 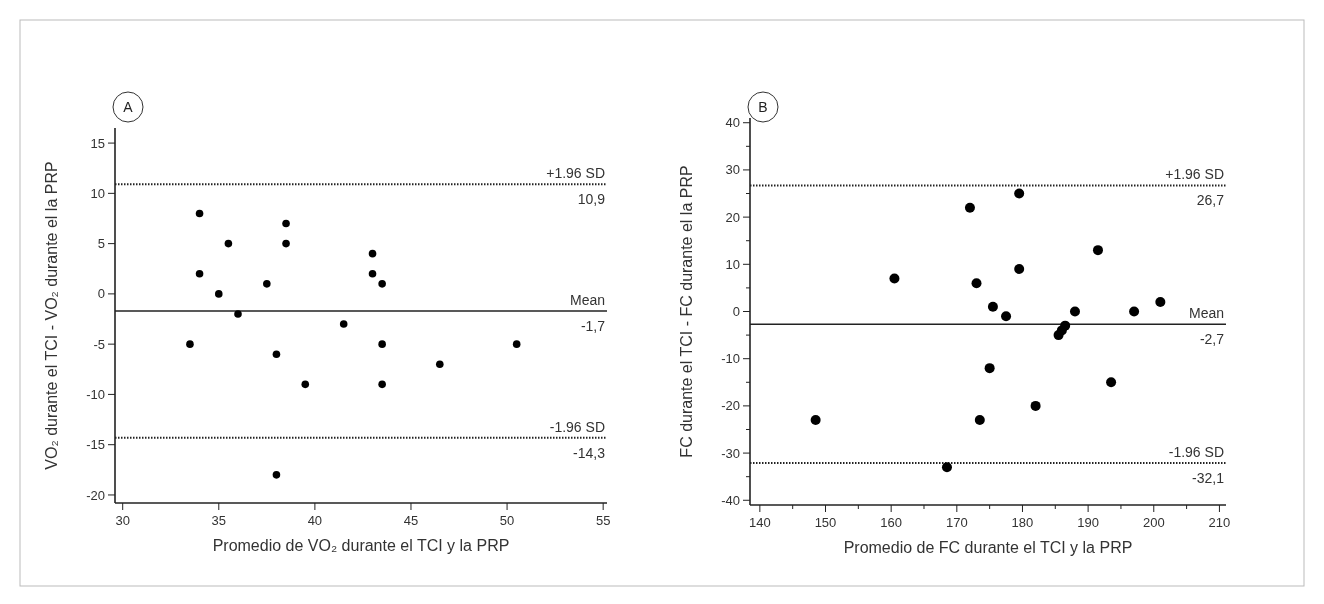 I want to click on y-tick-label: -15, so click(x=95, y=445).